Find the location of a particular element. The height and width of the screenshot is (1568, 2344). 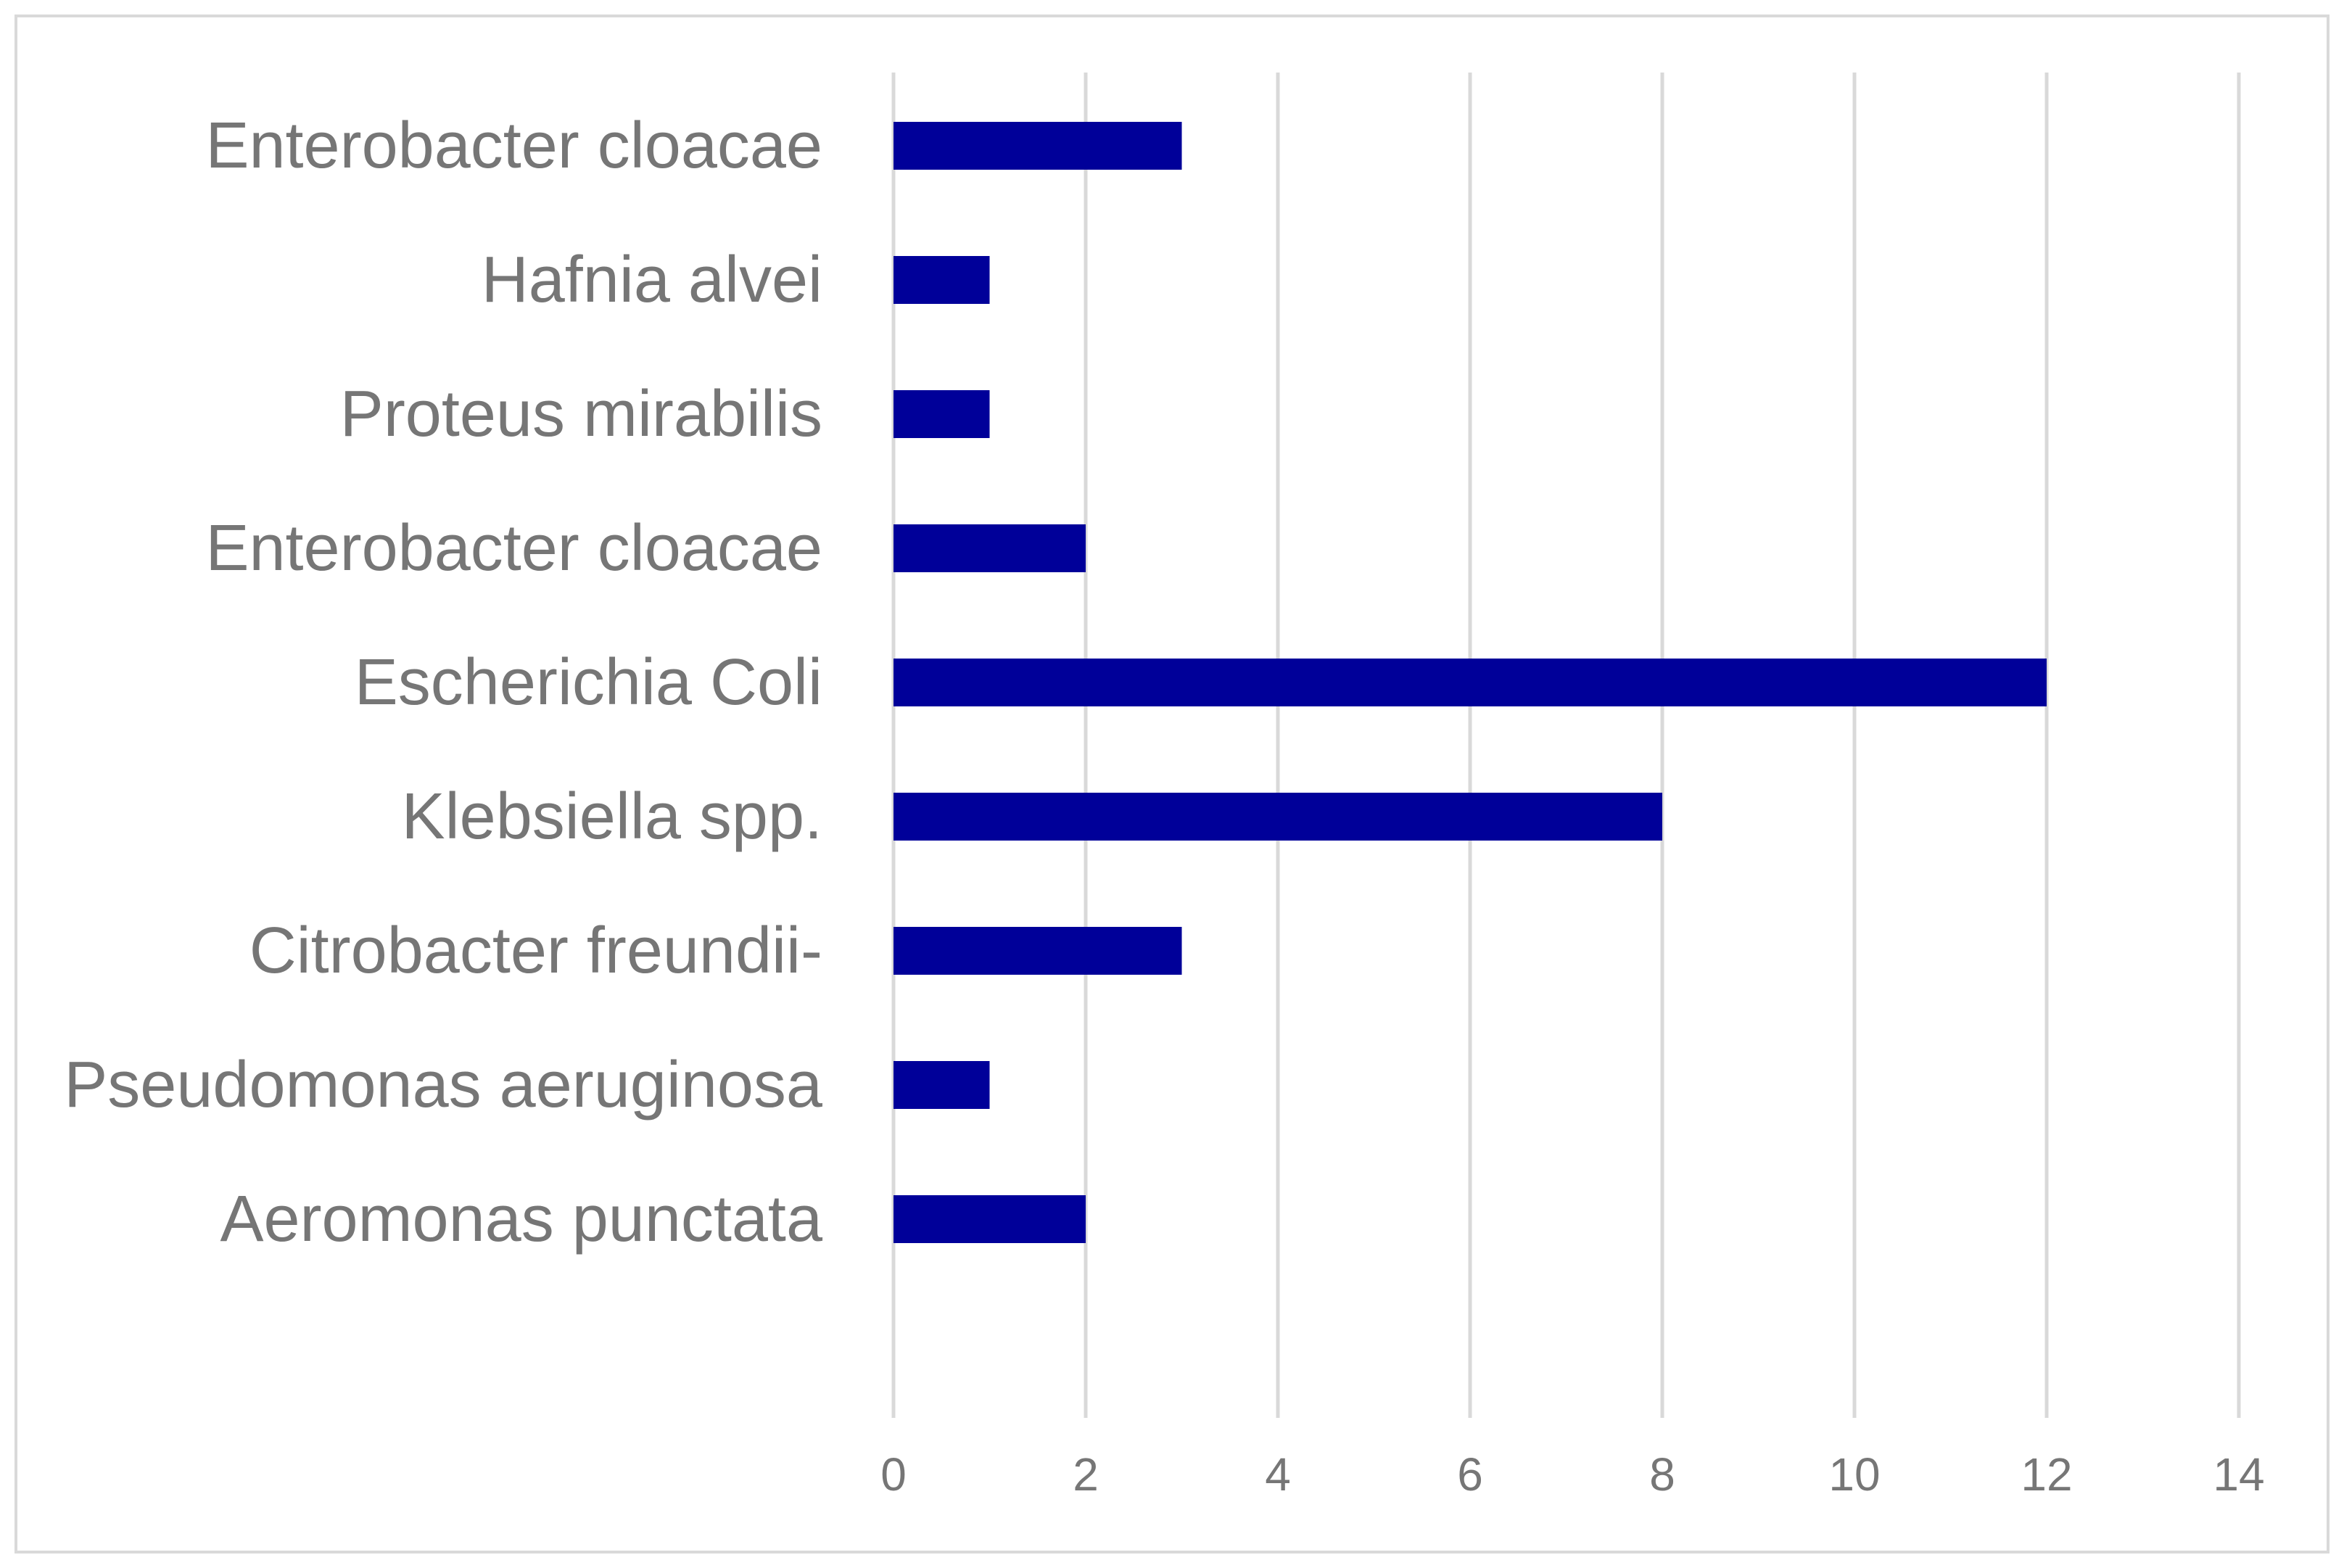

category-label: Escherichia Coli is located at coordinates (588, 682).